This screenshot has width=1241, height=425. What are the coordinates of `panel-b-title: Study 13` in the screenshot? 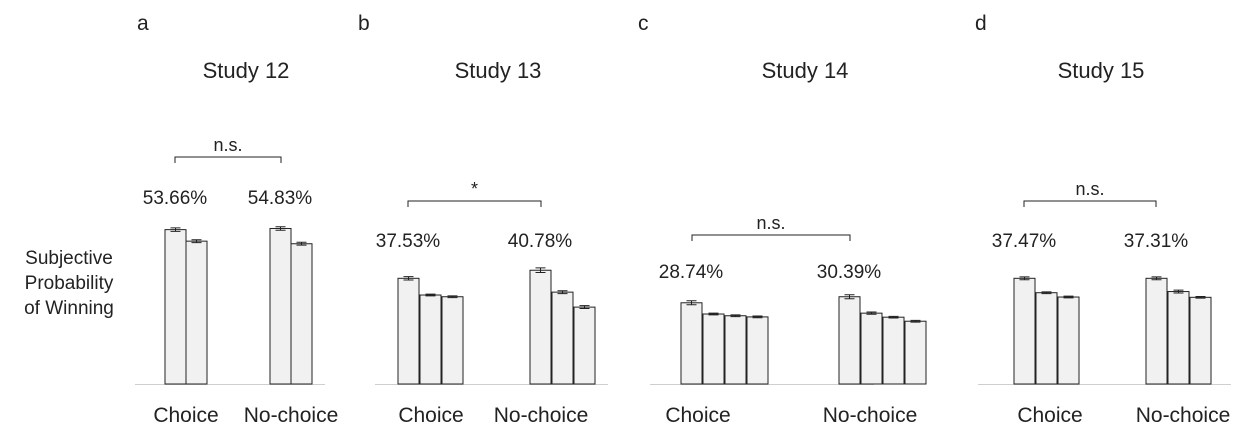 It's located at (498, 70).